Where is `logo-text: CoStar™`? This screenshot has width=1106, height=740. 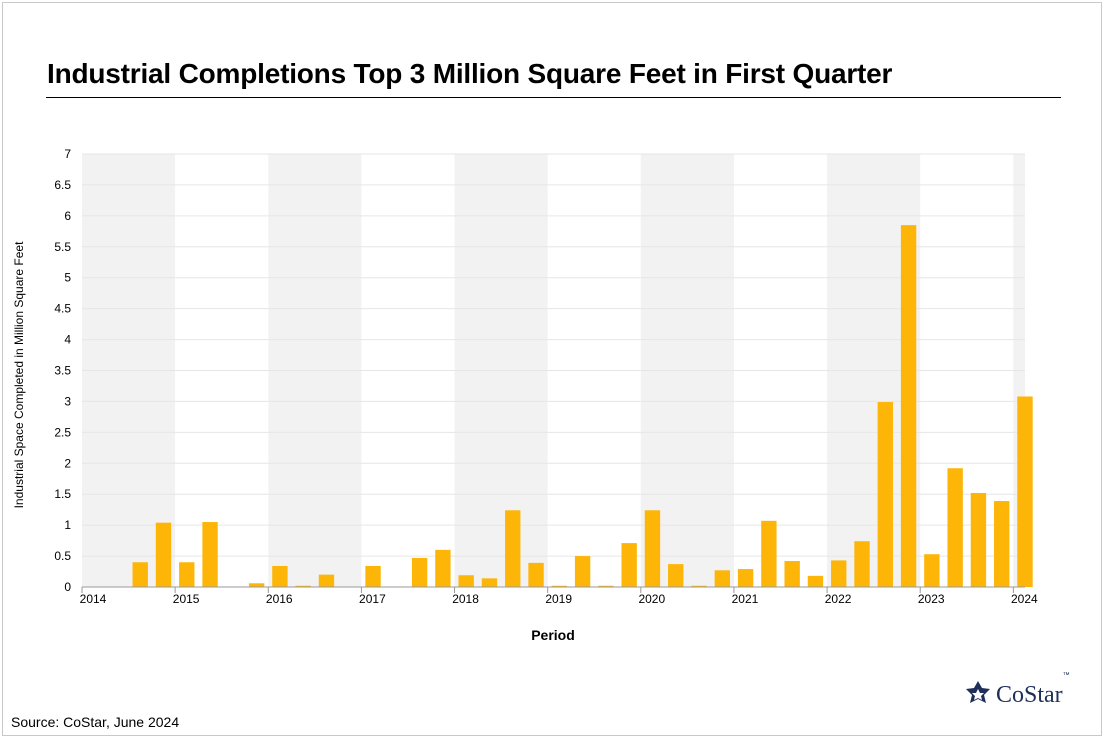
logo-text: CoStar™ is located at coordinates (1033, 689).